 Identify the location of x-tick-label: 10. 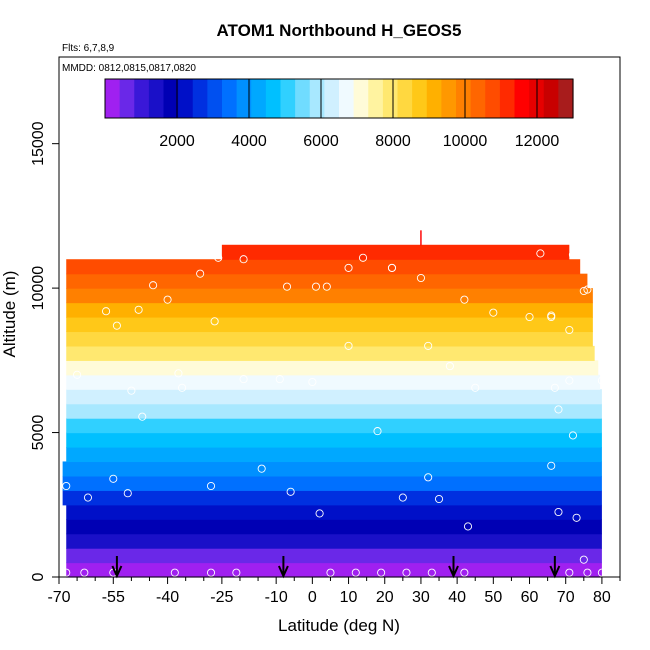
(349, 597).